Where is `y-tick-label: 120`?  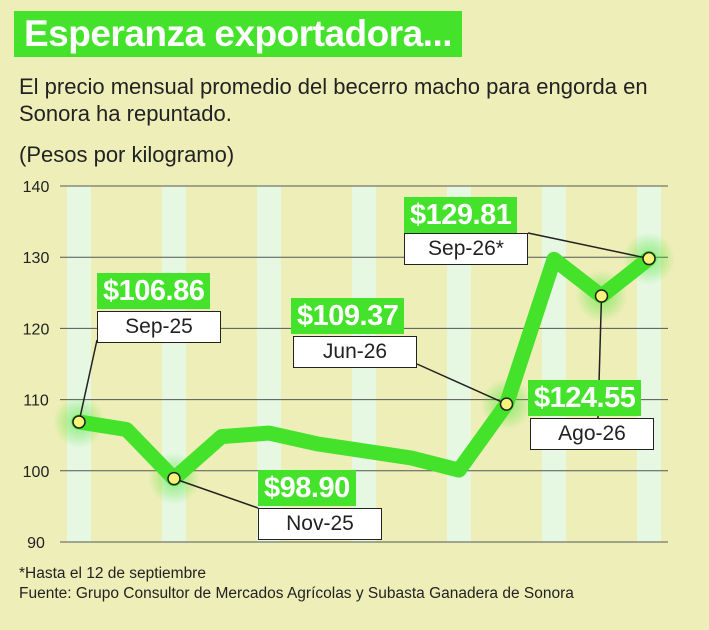 y-tick-label: 120 is located at coordinates (36, 329).